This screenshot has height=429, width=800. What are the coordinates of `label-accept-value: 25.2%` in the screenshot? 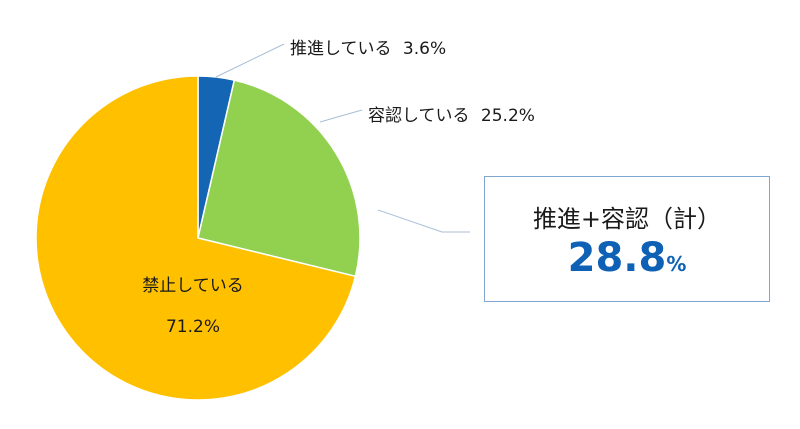 It's located at (508, 116).